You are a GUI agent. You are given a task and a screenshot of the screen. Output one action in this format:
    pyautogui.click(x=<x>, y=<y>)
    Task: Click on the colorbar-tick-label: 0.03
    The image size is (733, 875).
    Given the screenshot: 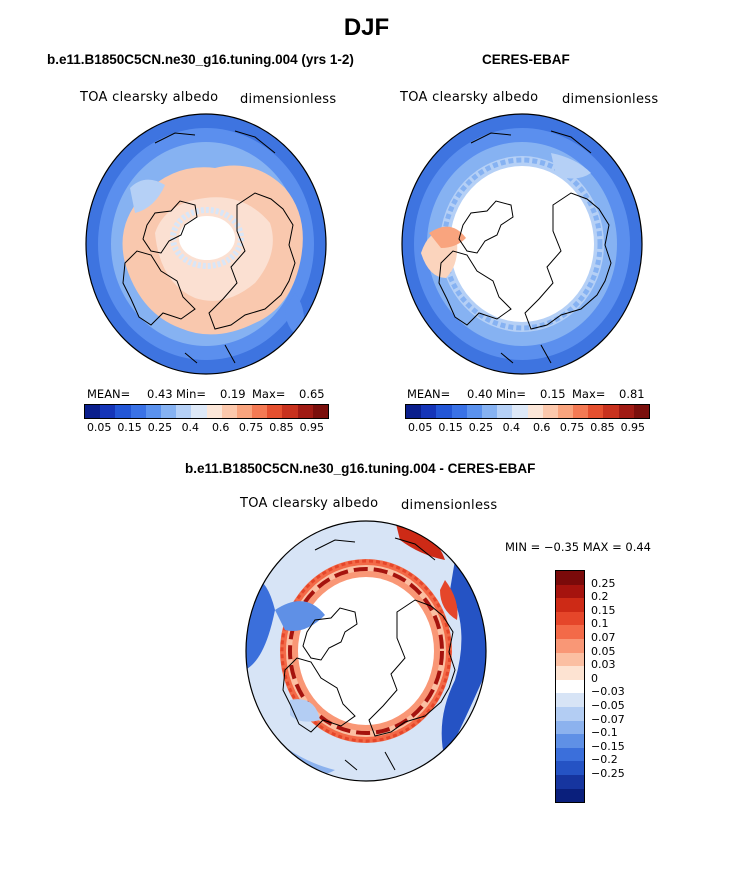 What is the action you would take?
    pyautogui.click(x=603, y=665)
    